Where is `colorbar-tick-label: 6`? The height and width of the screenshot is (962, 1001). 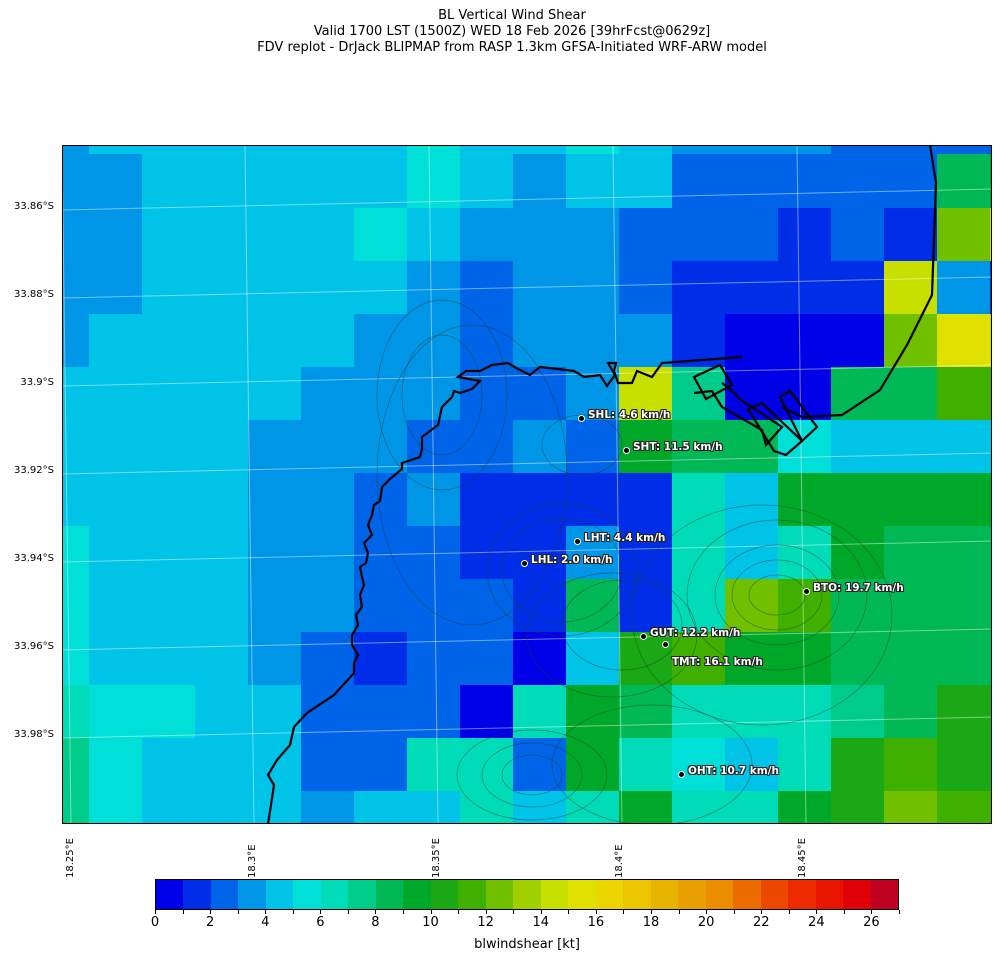 colorbar-tick-label: 6 is located at coordinates (320, 922).